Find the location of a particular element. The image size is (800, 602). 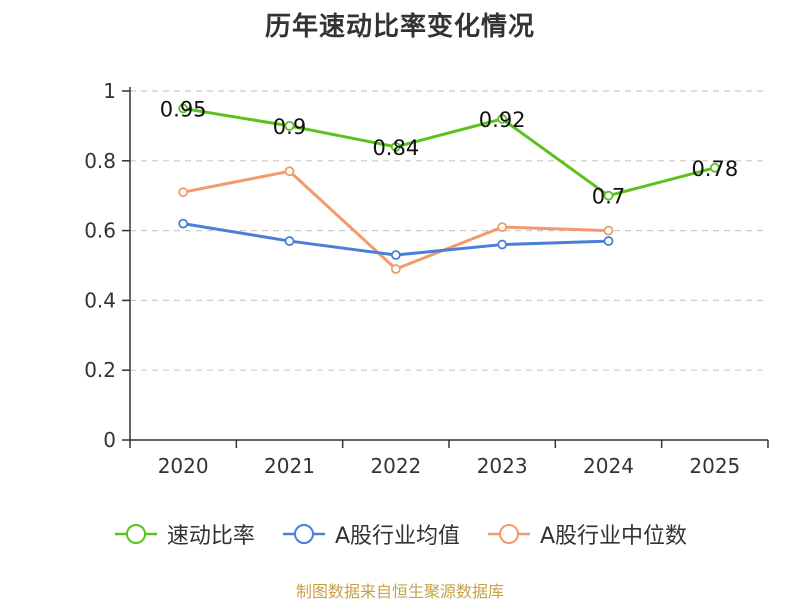

chart-title: 历年速动比率变化情况 is located at coordinates (399, 27).